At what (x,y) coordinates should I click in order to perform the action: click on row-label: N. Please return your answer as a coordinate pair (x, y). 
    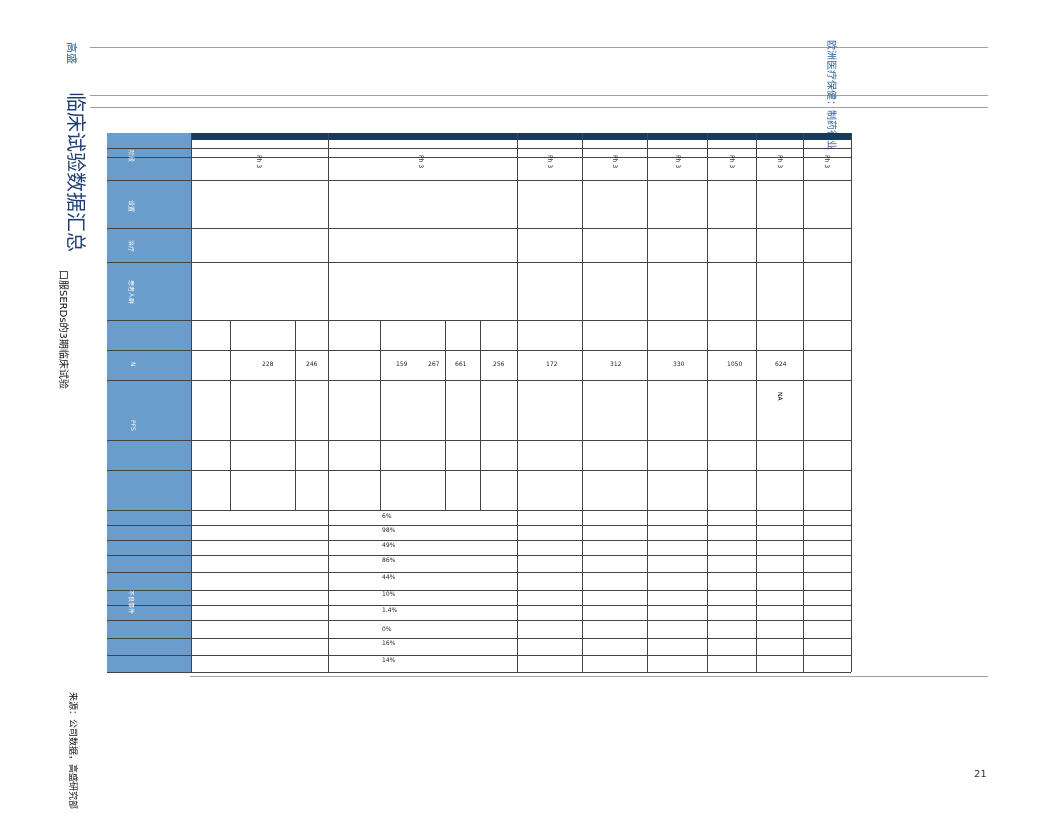
    Looking at the image, I should click on (132, 364).